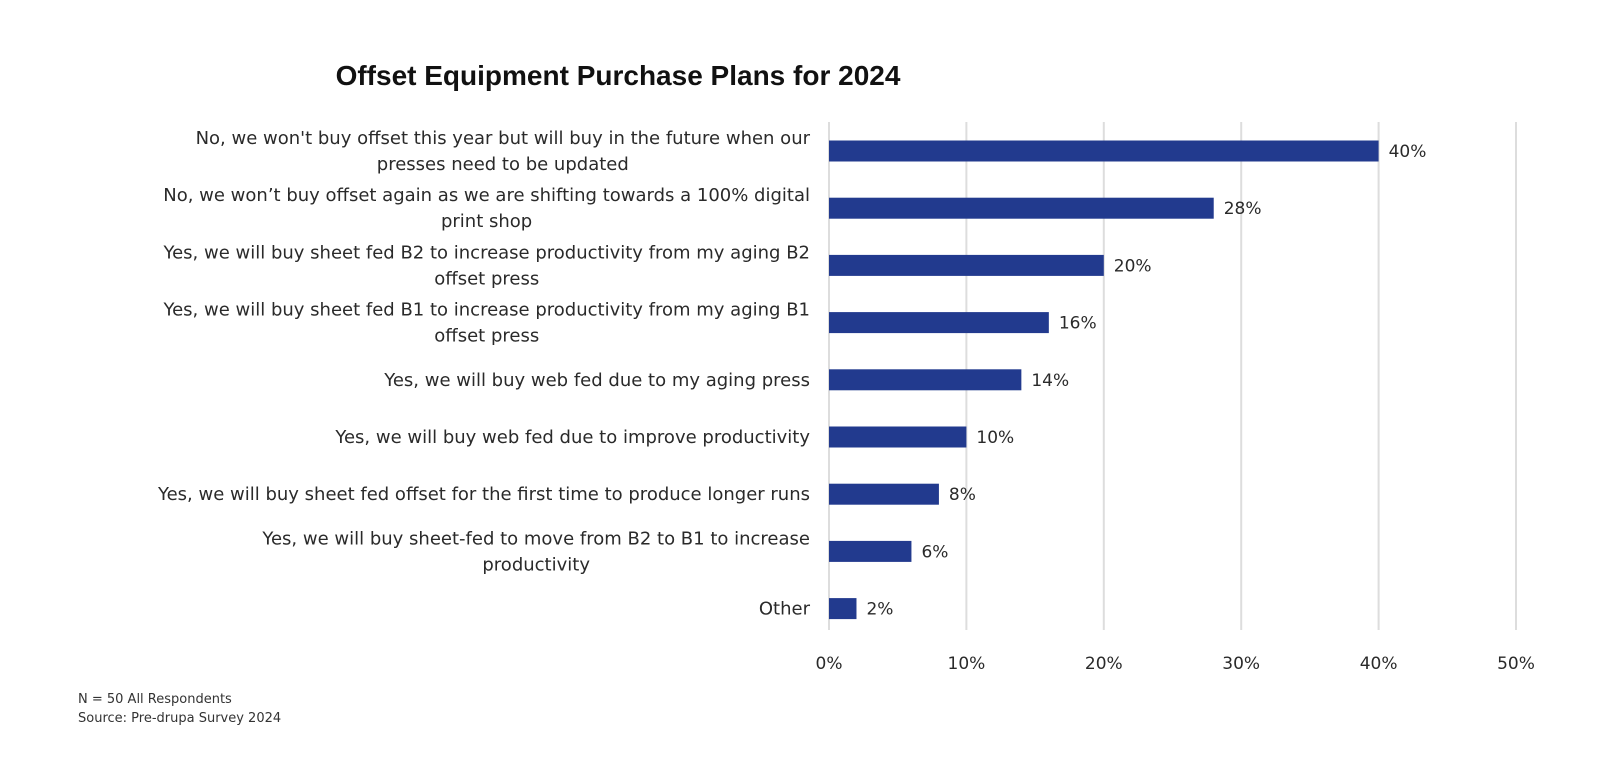 This screenshot has height=774, width=1600. Describe the element at coordinates (1078, 324) in the screenshot. I see `bar-value-label: 16%` at that location.